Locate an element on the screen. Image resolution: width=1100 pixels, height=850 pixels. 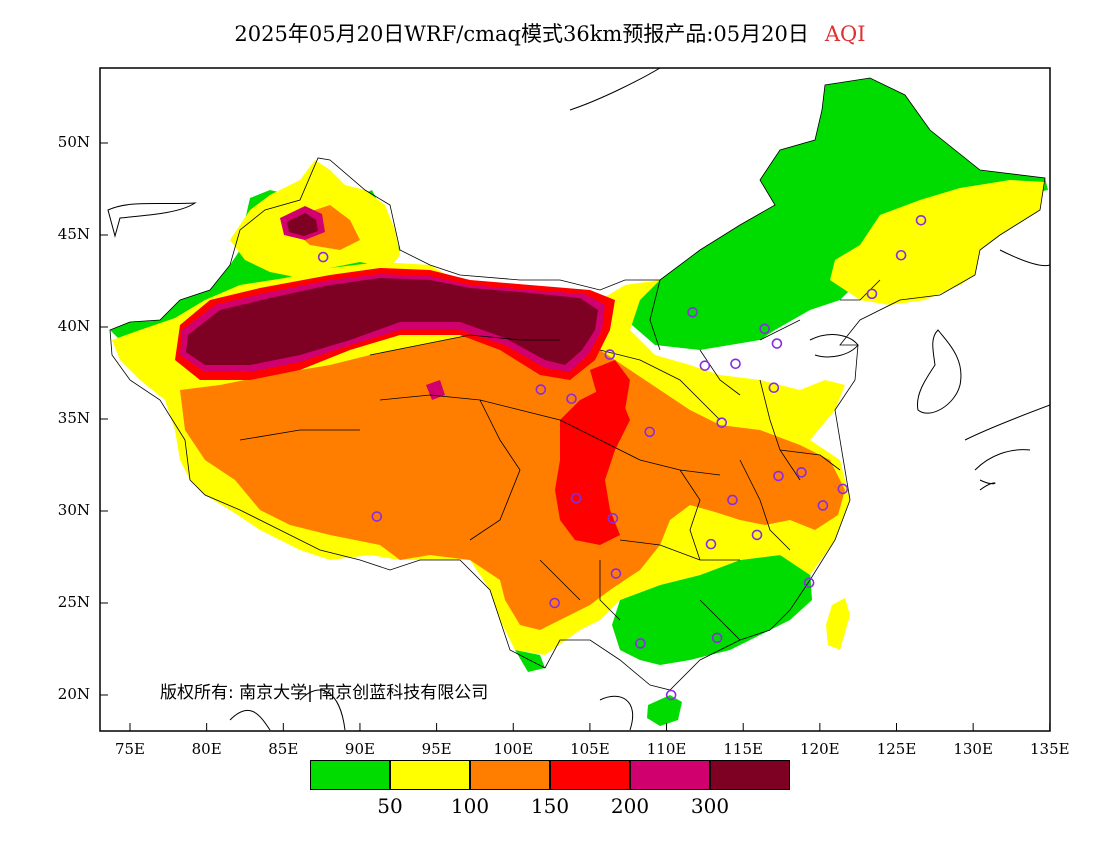
x-tick-label: 90E is located at coordinates (359, 749).